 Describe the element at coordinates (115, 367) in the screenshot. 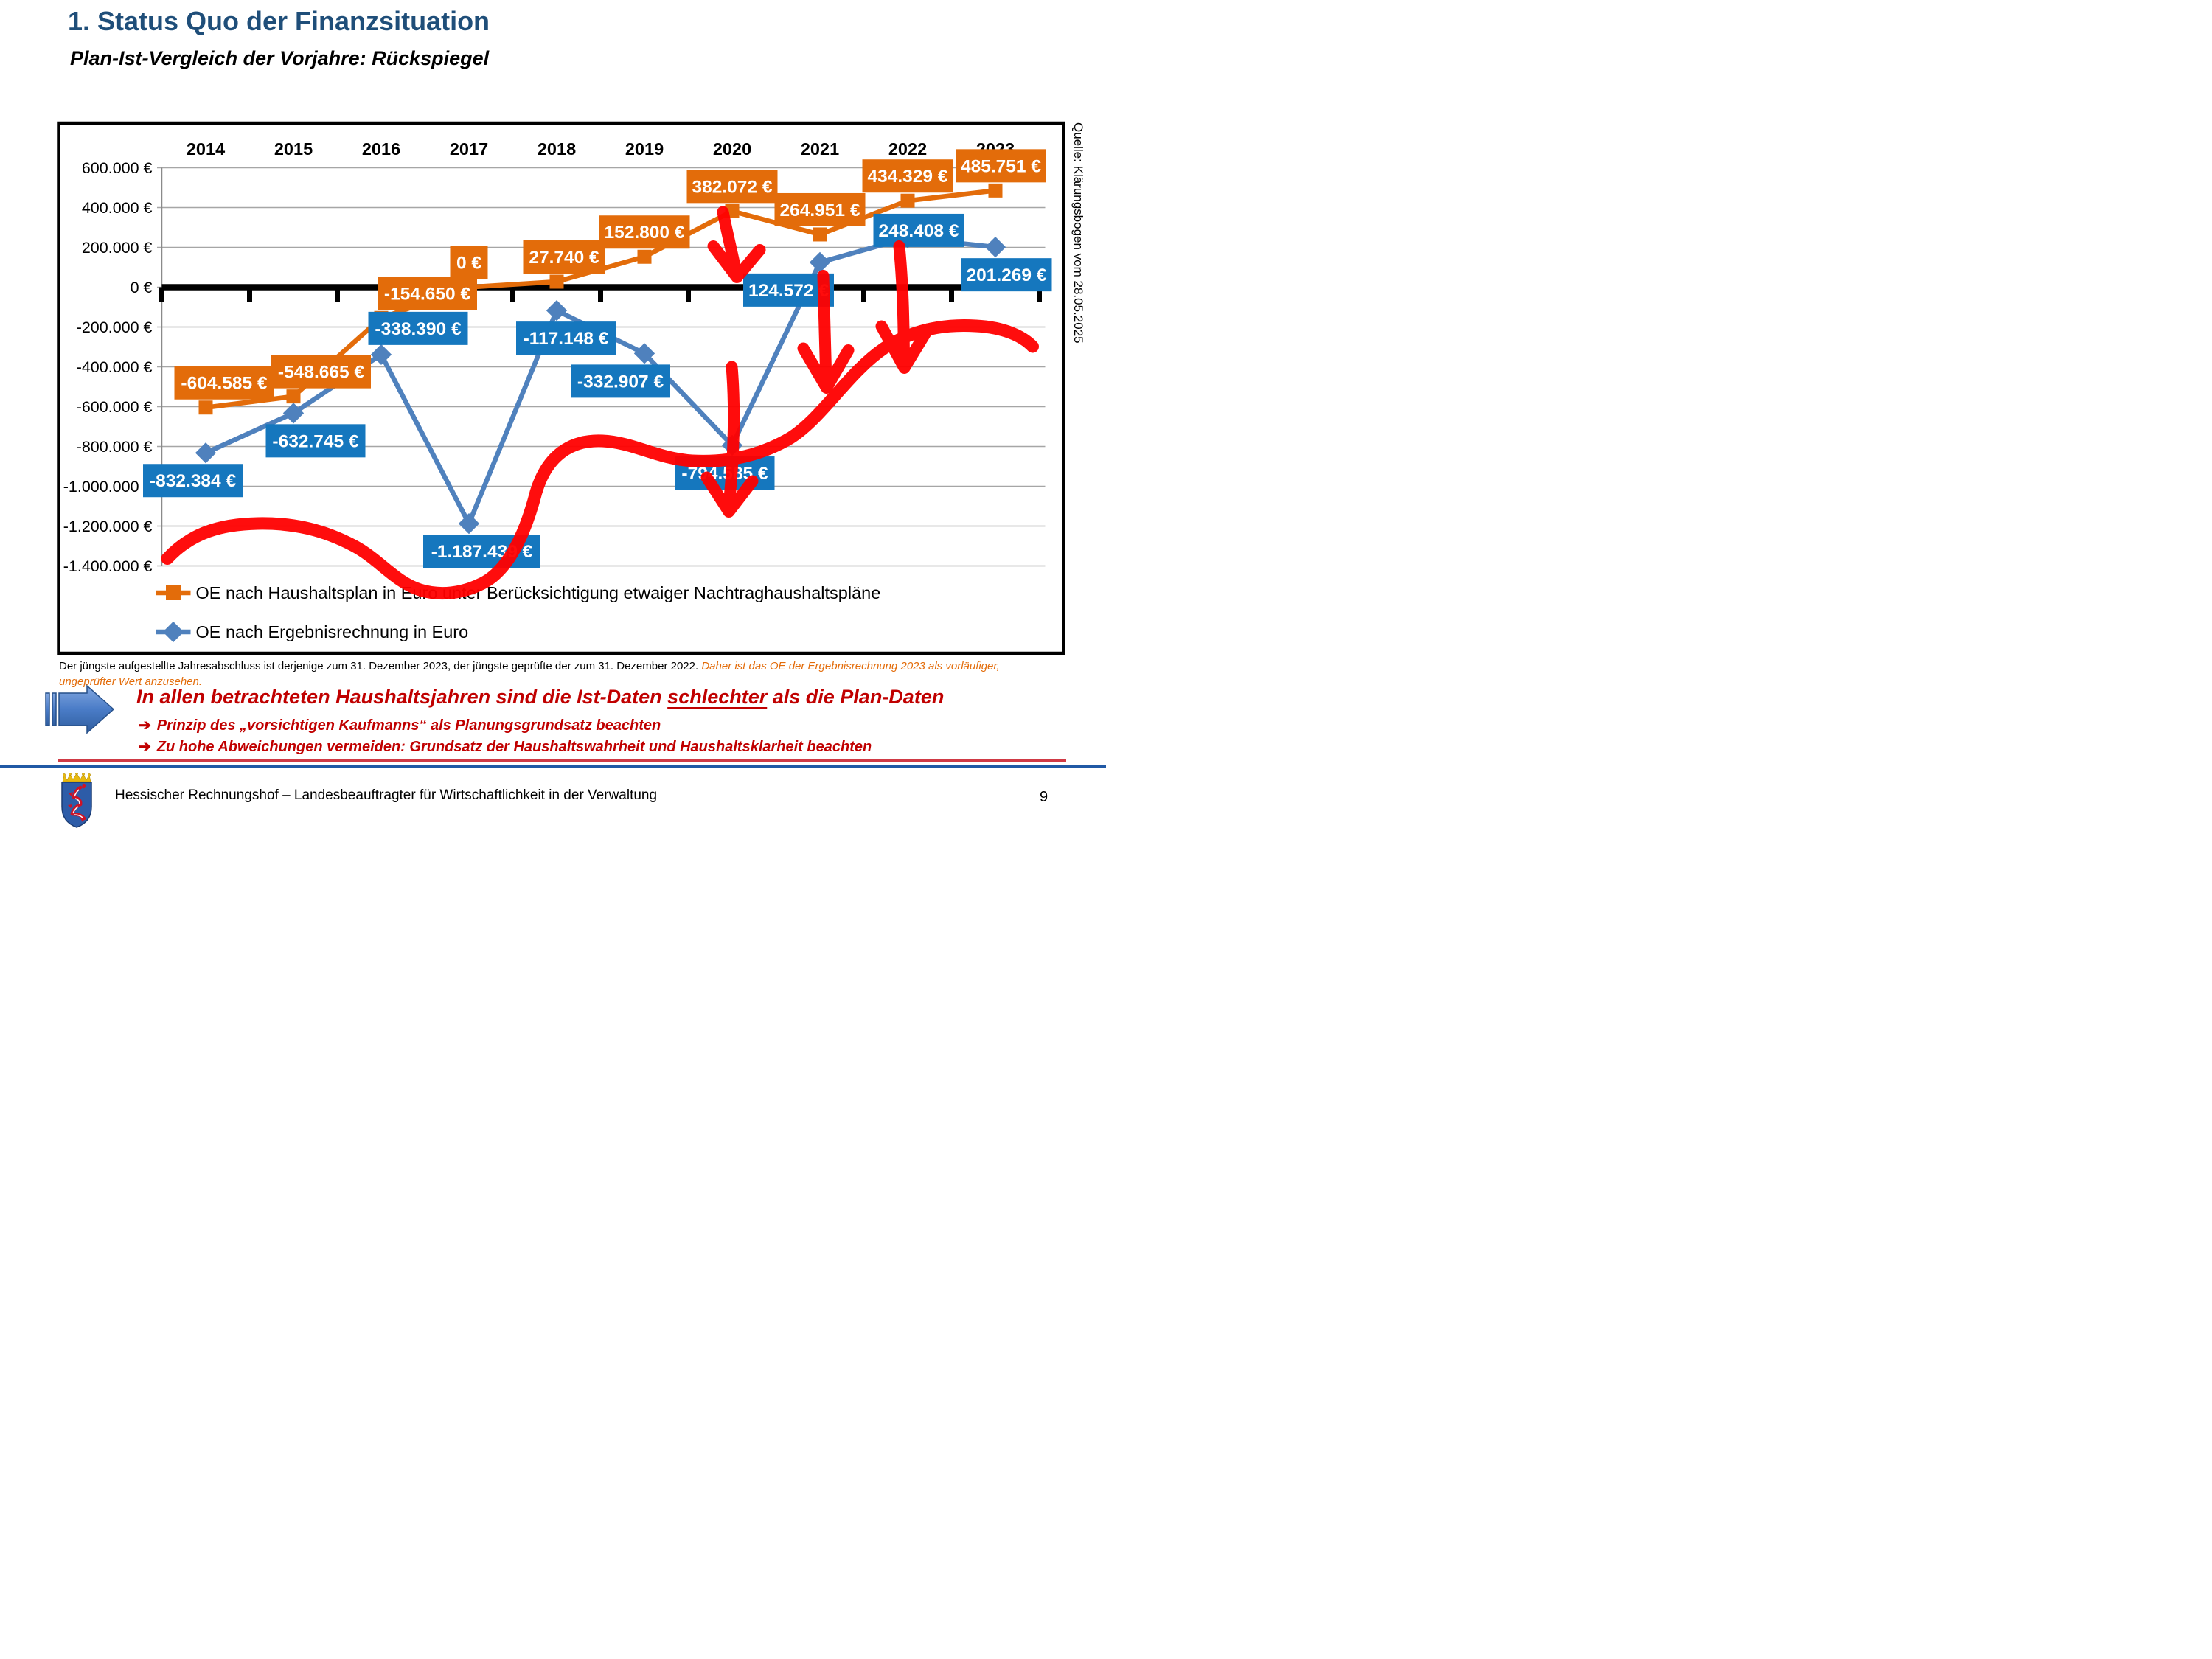

I see `y-axis-tick-label: -400.000 €` at that location.